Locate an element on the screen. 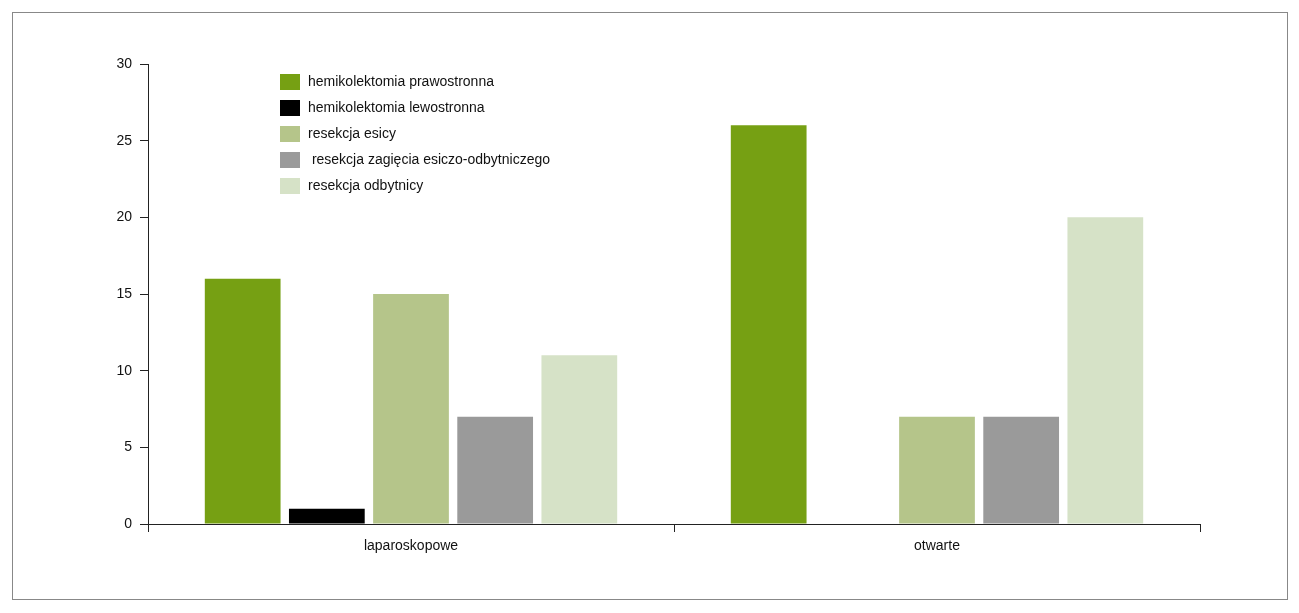  legend-label: resekcja esicy is located at coordinates (352, 132).